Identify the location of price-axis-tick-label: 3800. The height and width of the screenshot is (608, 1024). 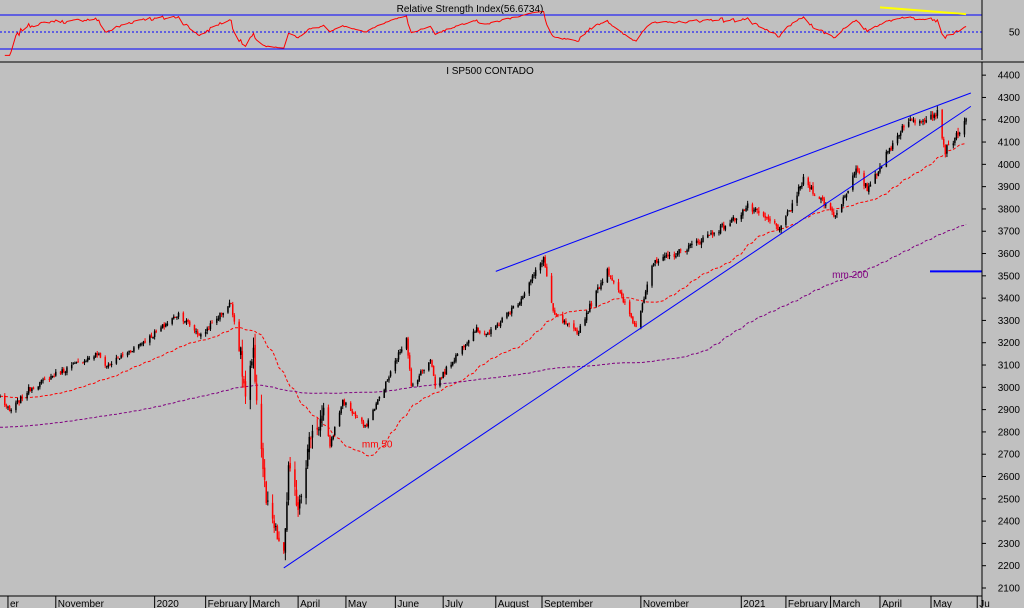
(1009, 209).